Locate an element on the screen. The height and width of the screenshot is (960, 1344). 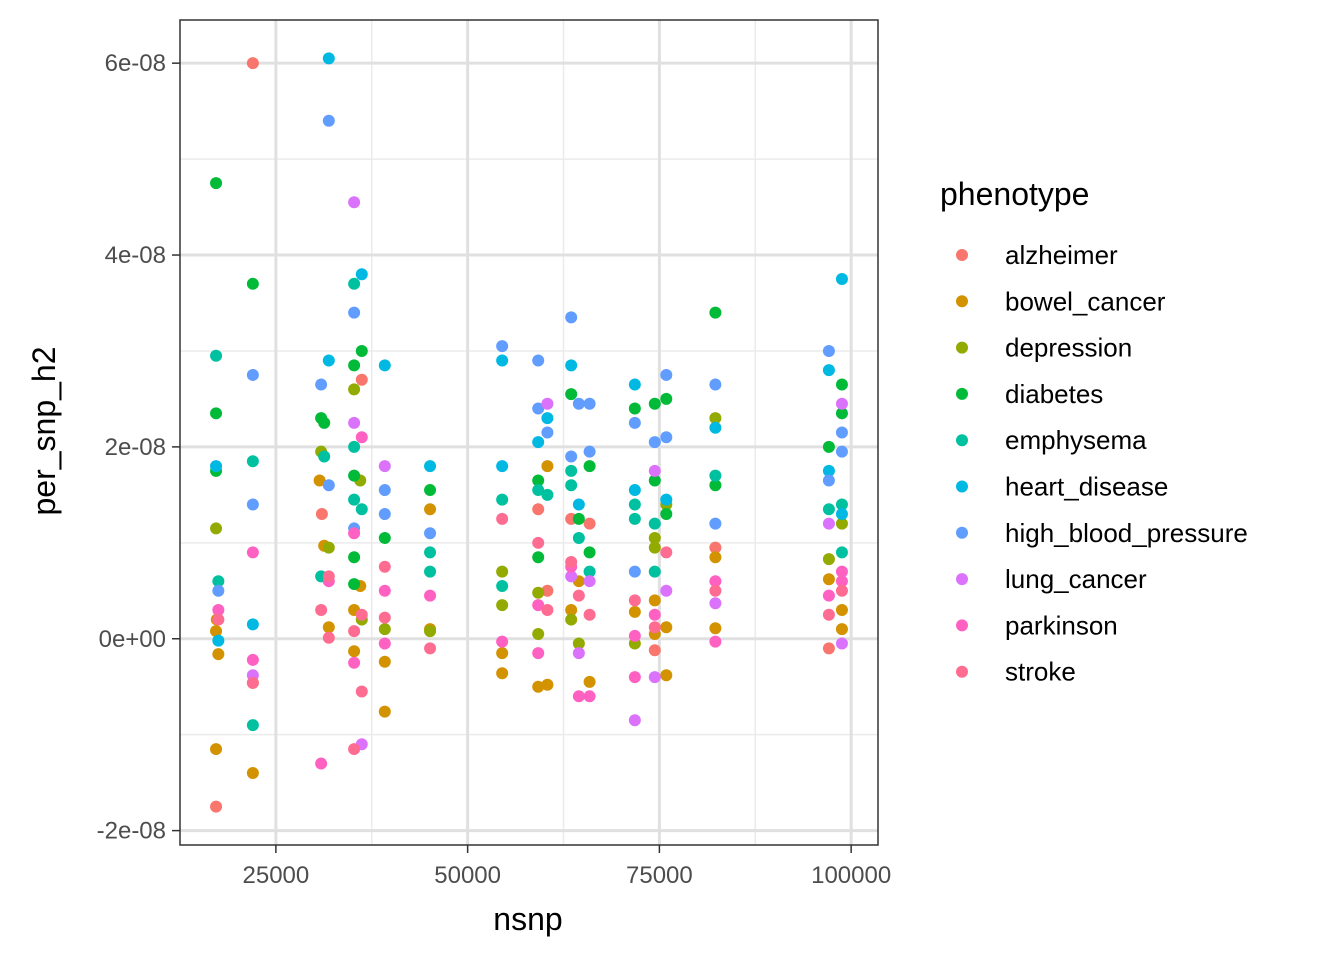
legend-title: phenotype is located at coordinates (1014, 194).